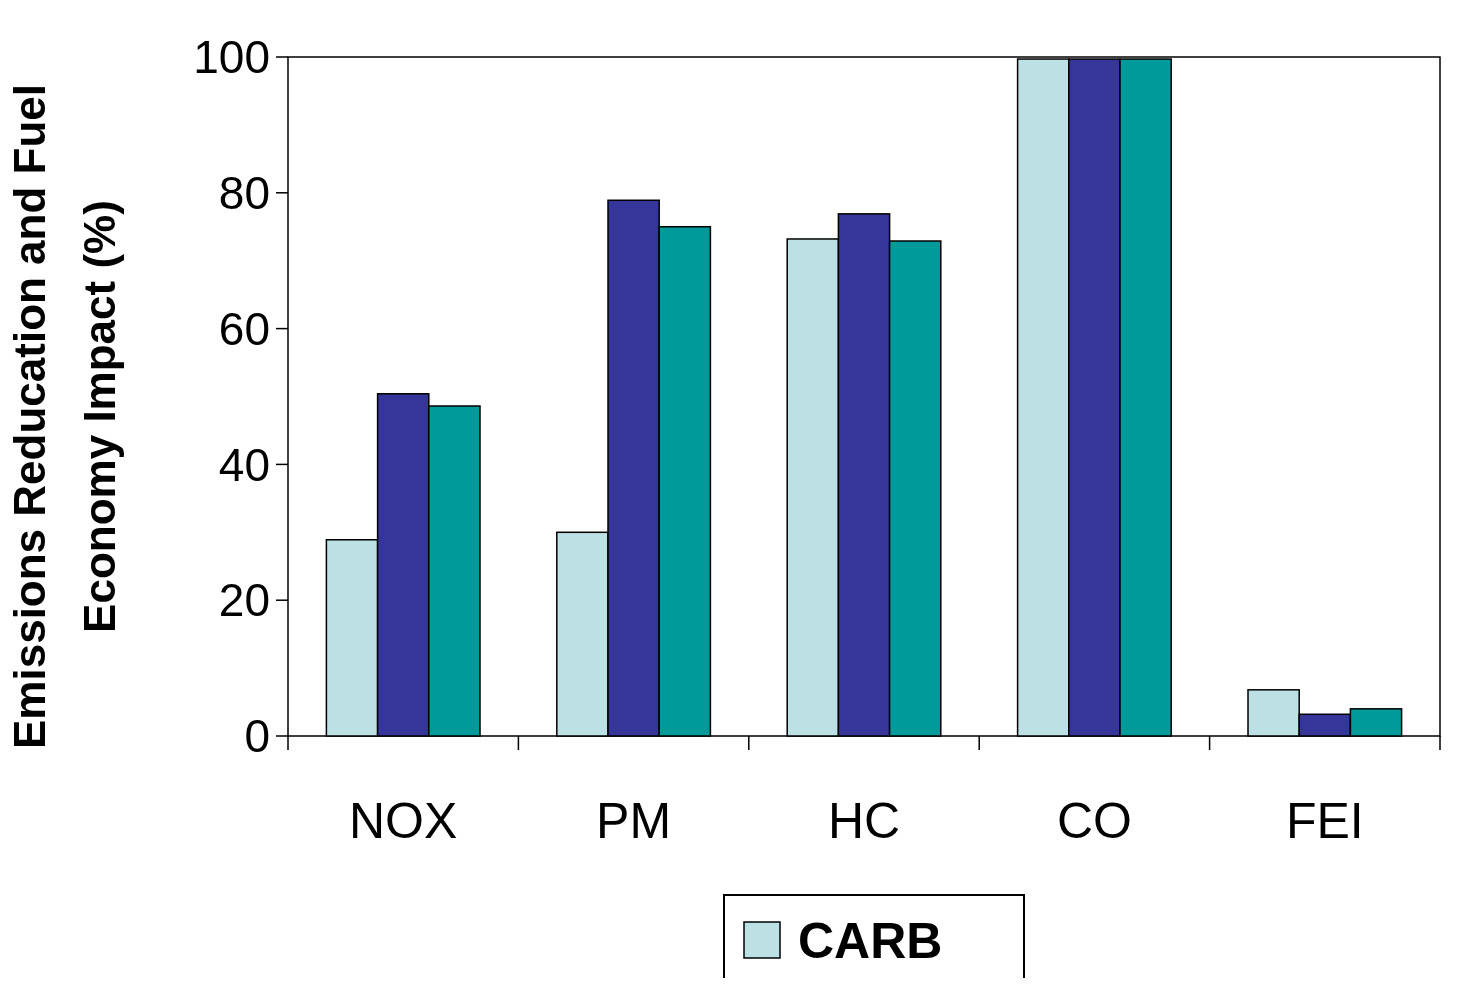  Describe the element at coordinates (231, 57) in the screenshot. I see `y-tick-label: 100` at that location.